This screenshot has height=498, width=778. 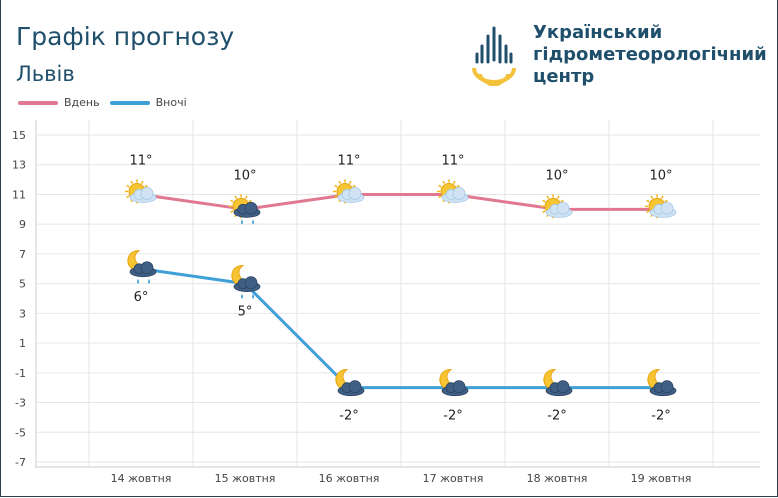 What do you see at coordinates (245, 312) in the screenshot?
I see `night-value-label: 5°` at bounding box center [245, 312].